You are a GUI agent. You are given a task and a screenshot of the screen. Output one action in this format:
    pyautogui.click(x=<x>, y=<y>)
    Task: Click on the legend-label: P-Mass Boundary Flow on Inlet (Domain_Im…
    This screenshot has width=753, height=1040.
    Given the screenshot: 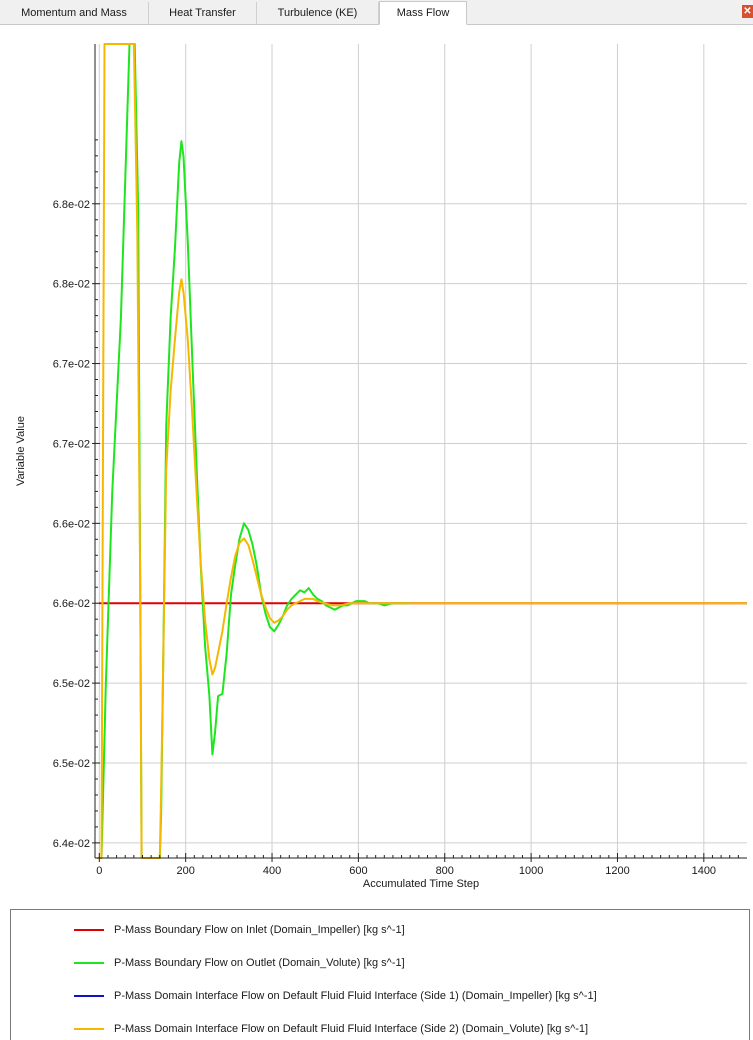 What is the action you would take?
    pyautogui.click(x=259, y=930)
    